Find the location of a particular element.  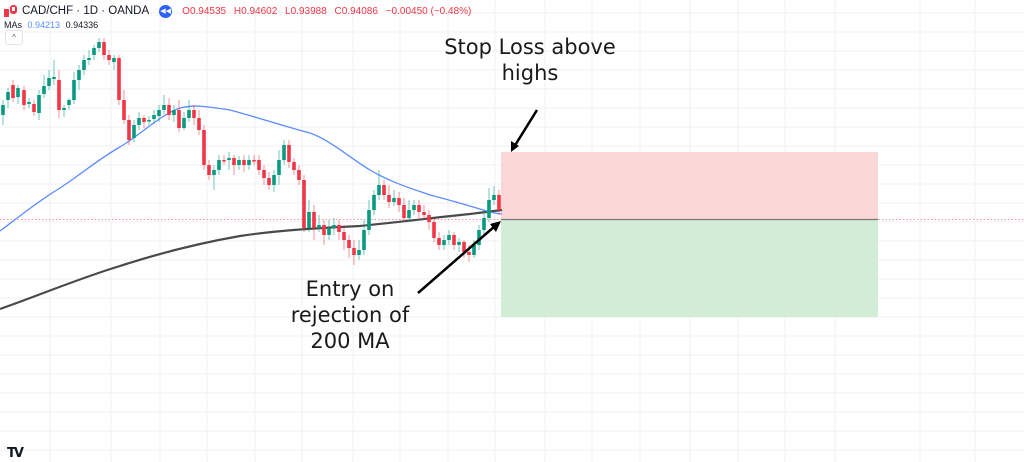

rewind-icon: ◀◀ is located at coordinates (166, 11).